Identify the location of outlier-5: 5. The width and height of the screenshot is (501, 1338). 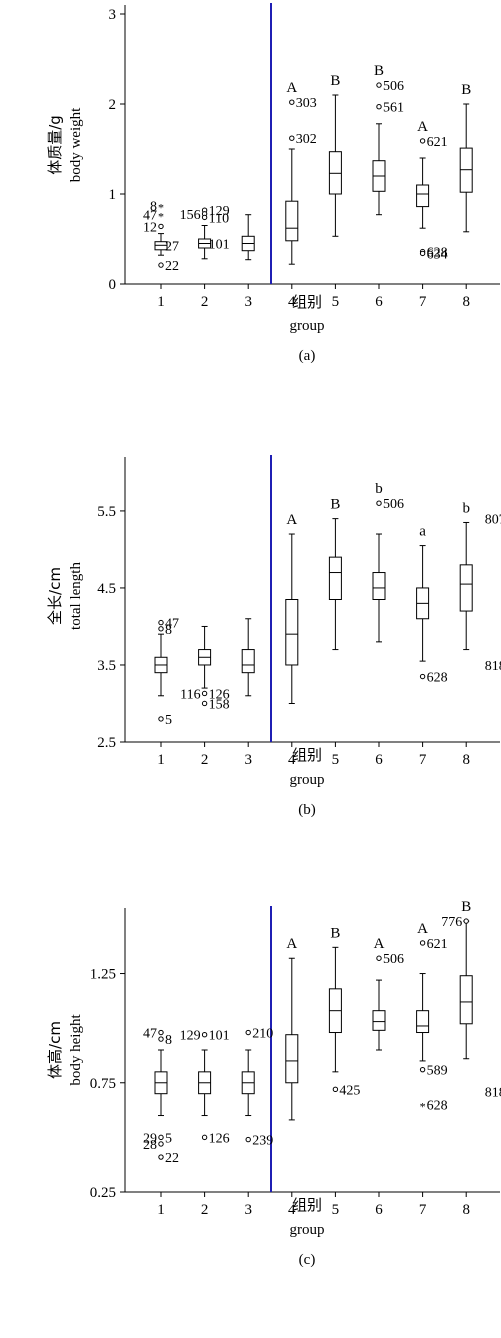
(168, 1138).